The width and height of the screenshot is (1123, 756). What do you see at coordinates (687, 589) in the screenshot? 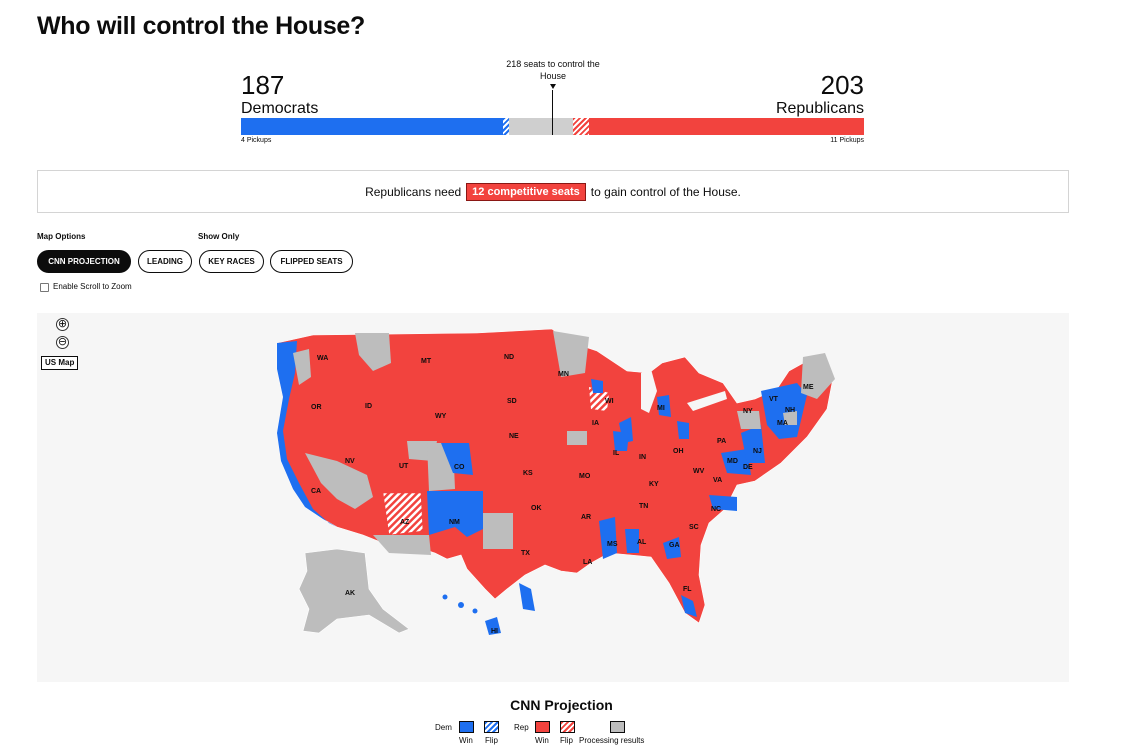
I see `state-label-fl: FL` at bounding box center [687, 589].